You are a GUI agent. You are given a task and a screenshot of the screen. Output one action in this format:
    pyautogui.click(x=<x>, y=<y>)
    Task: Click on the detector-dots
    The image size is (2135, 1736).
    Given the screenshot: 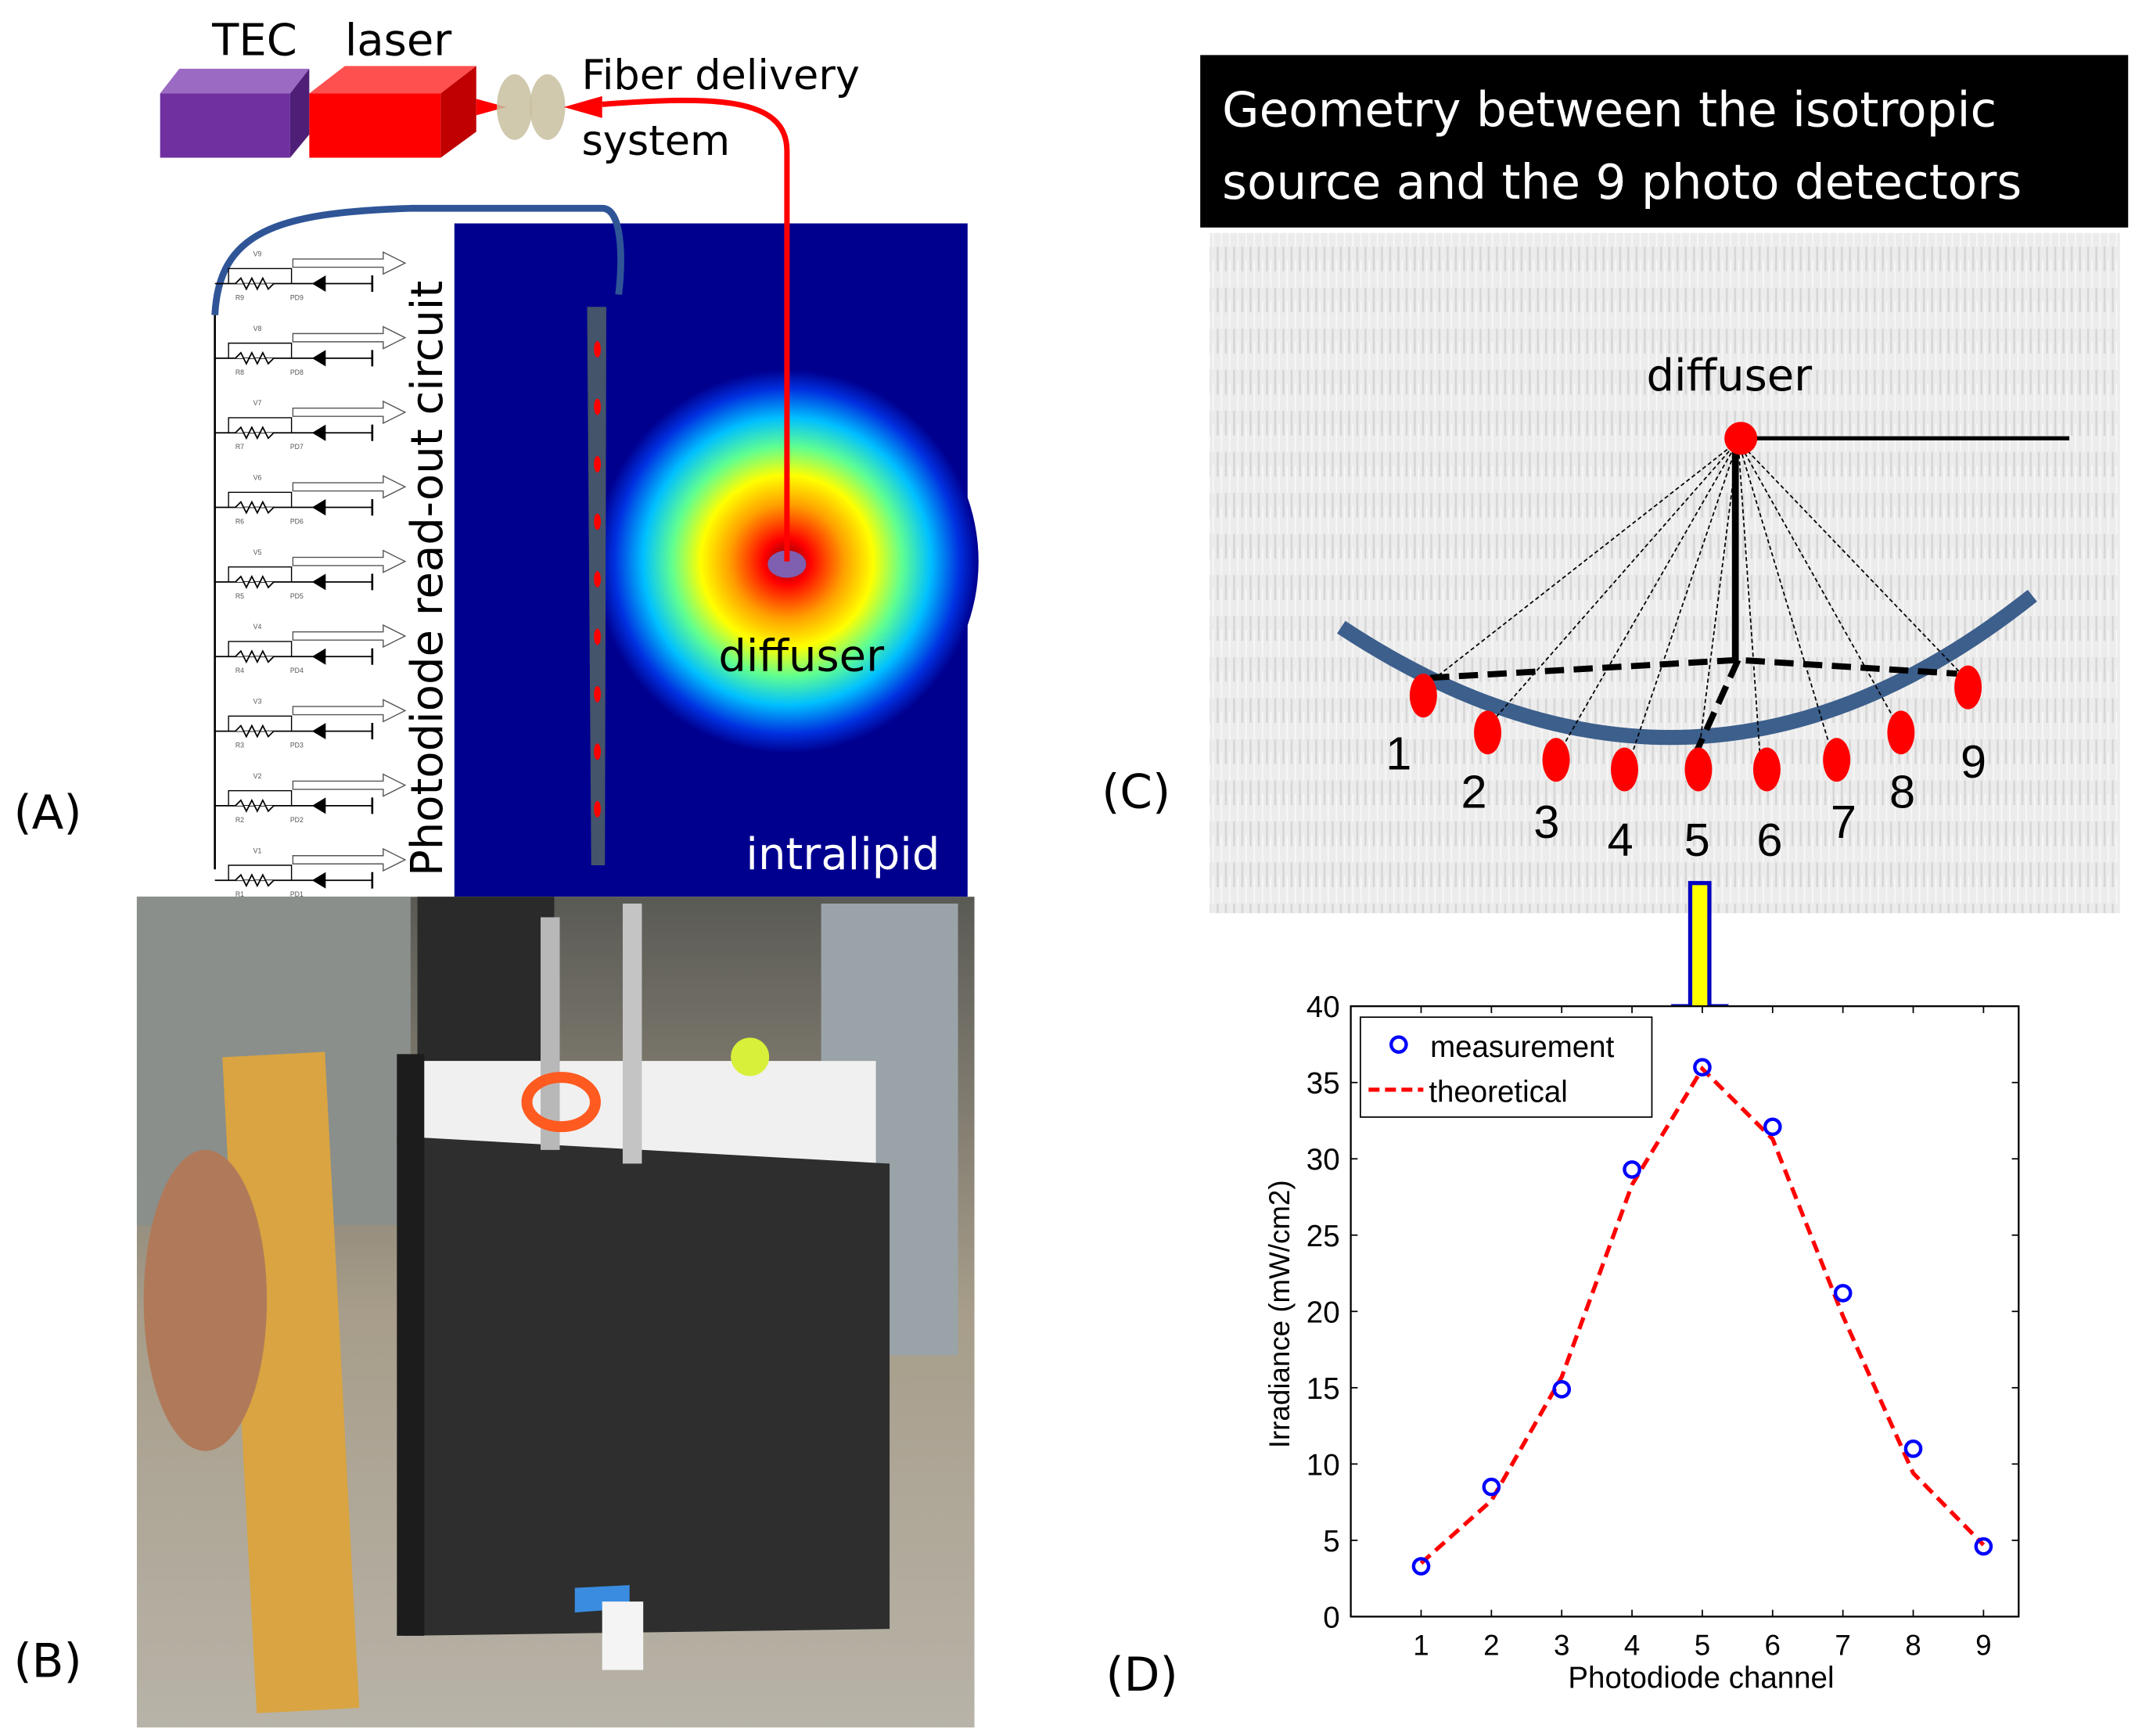 What is the action you would take?
    pyautogui.click(x=597, y=579)
    